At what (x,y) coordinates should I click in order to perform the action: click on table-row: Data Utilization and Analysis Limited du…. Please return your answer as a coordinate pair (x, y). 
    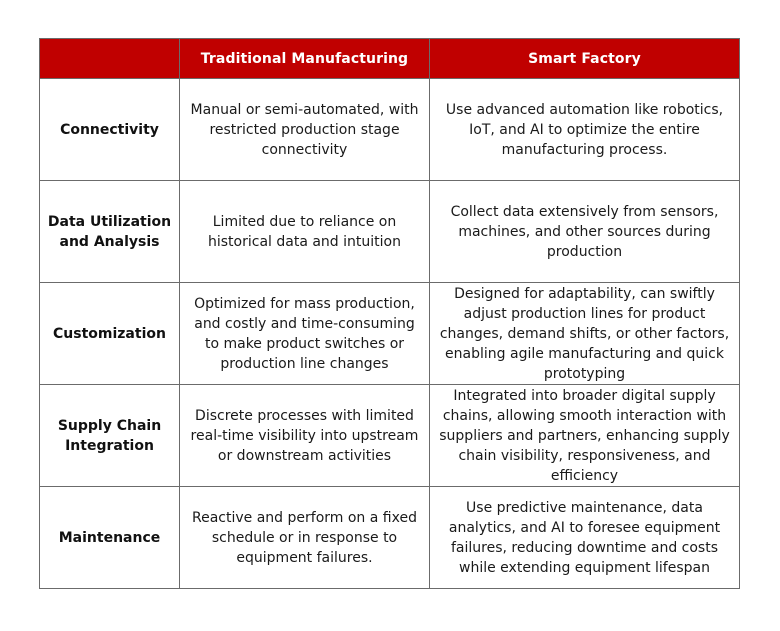
    Looking at the image, I should click on (389, 231).